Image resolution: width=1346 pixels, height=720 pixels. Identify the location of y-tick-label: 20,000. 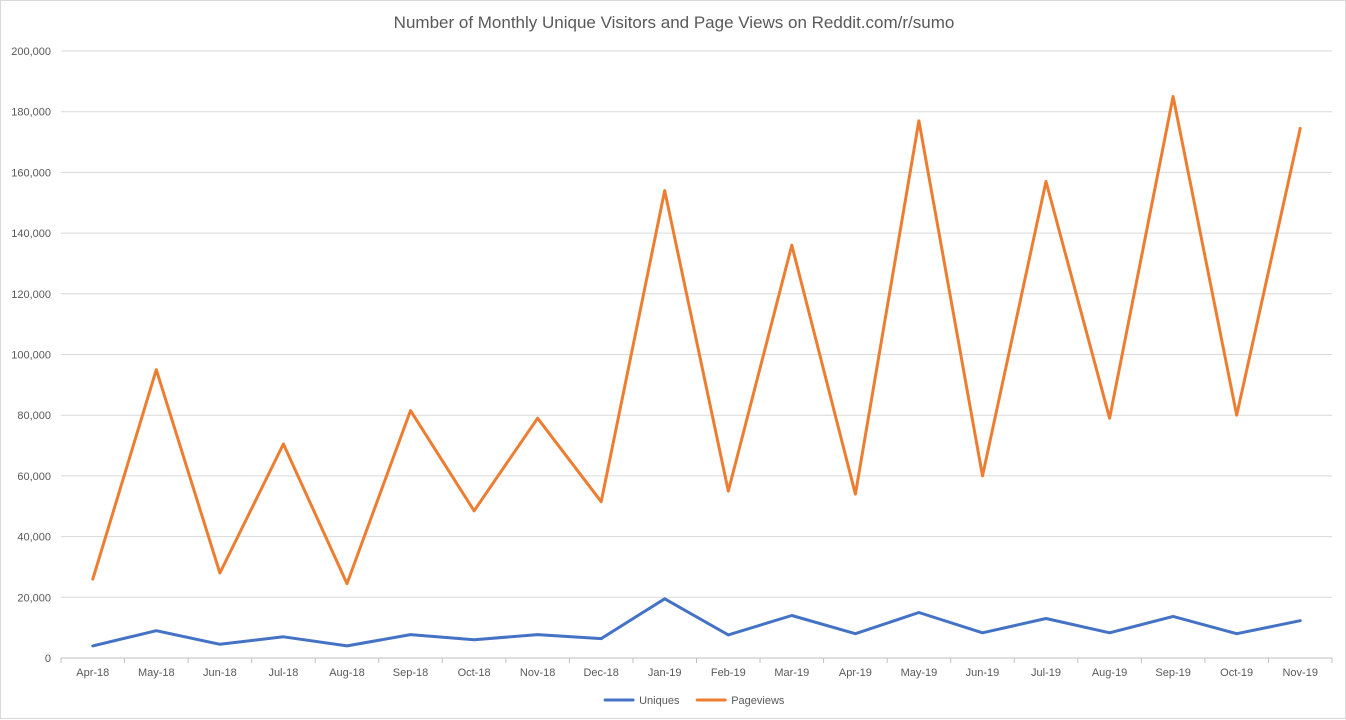
(34, 598).